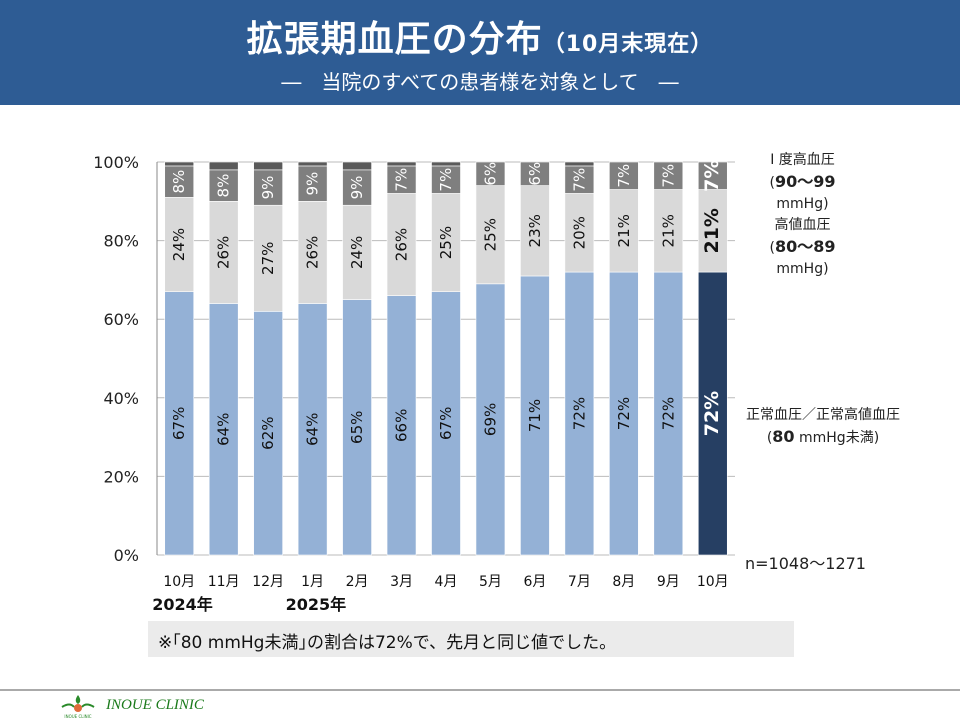 This screenshot has height=720, width=960. Describe the element at coordinates (316, 604) in the screenshot. I see `year-label: 2025年` at that location.